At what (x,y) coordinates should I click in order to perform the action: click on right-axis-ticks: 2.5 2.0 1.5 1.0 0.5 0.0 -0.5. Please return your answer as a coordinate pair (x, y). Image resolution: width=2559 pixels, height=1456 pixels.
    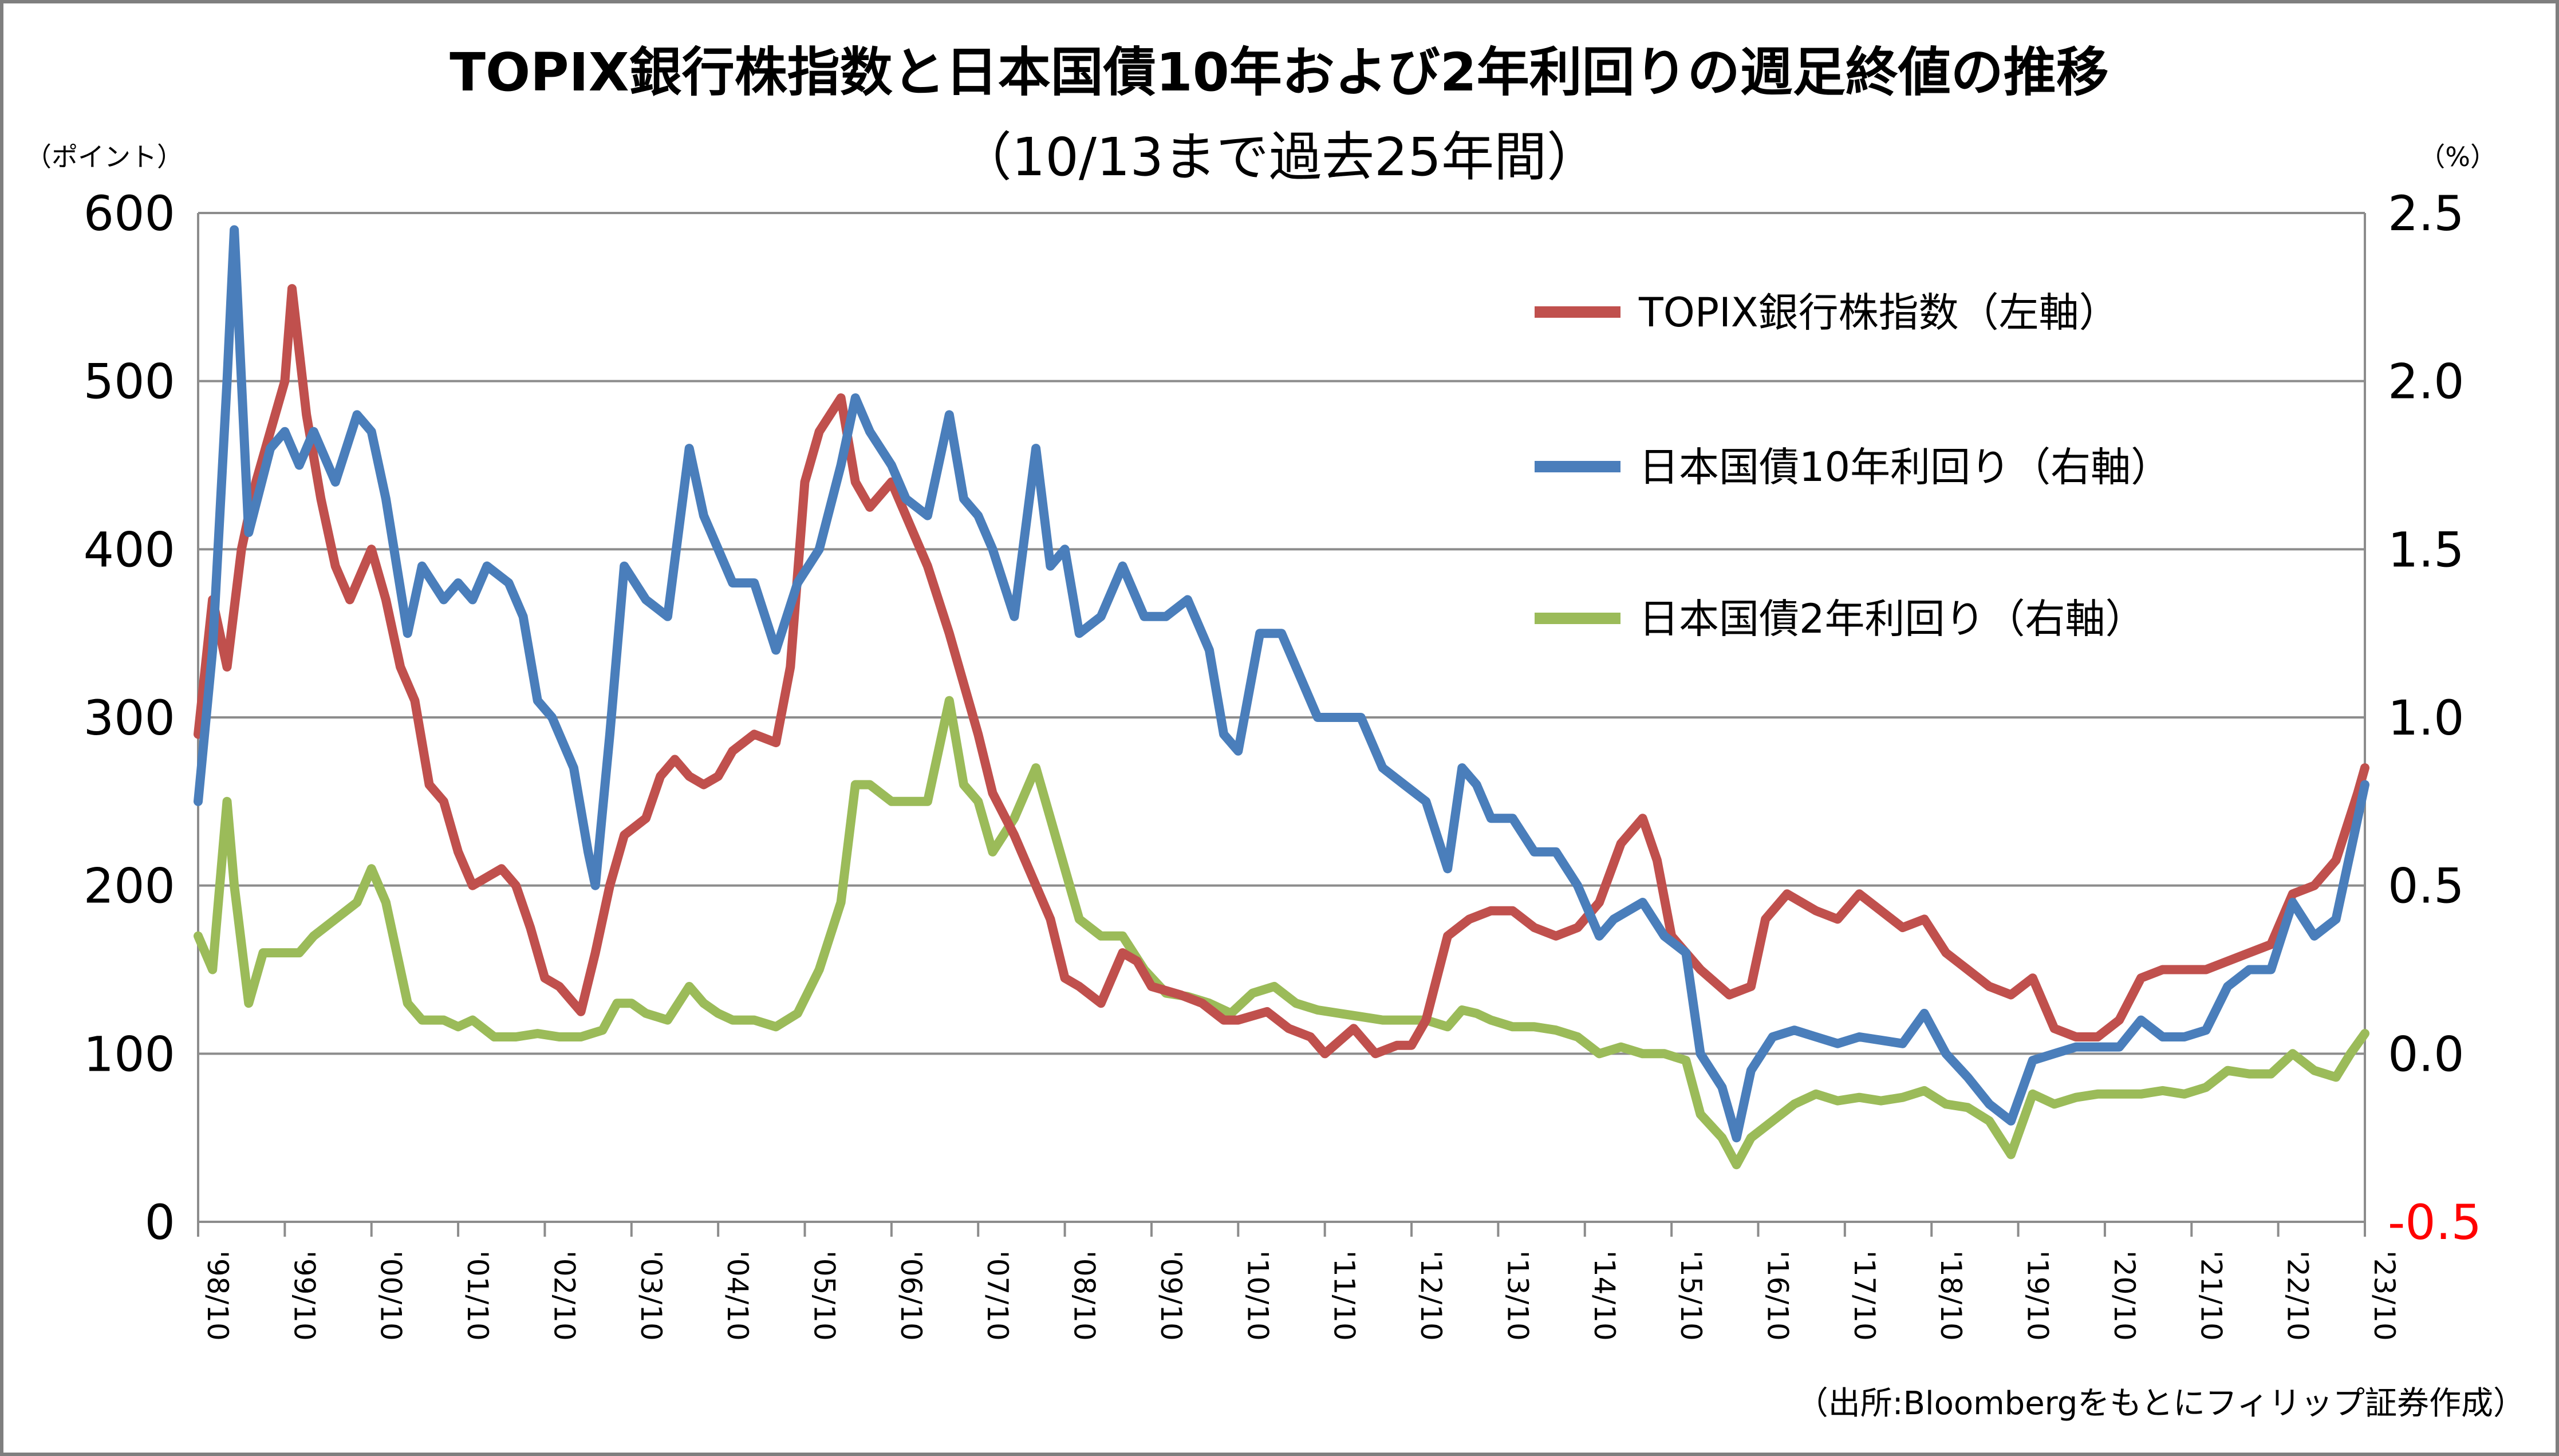
    Looking at the image, I should click on (2435, 718).